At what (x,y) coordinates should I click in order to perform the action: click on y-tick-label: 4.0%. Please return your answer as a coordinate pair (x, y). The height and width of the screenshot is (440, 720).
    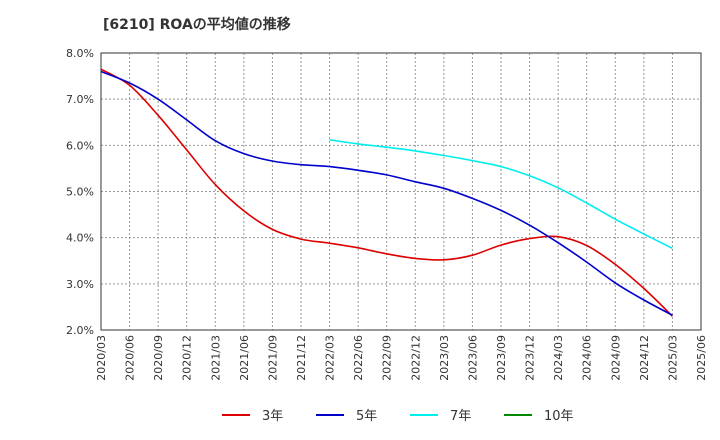
    Looking at the image, I should click on (80, 238).